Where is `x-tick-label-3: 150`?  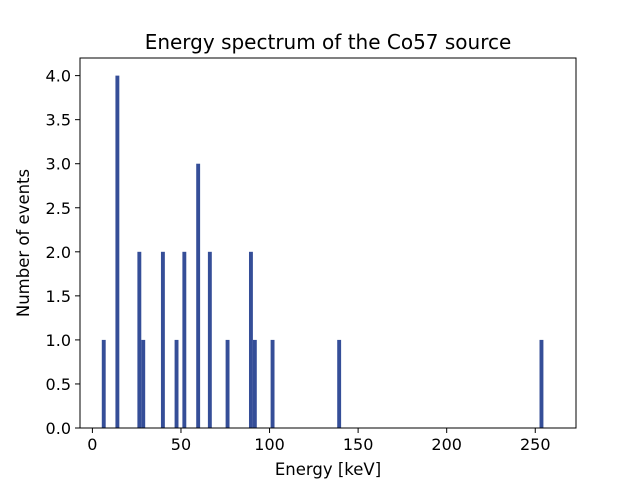
x-tick-label-3: 150 is located at coordinates (358, 444).